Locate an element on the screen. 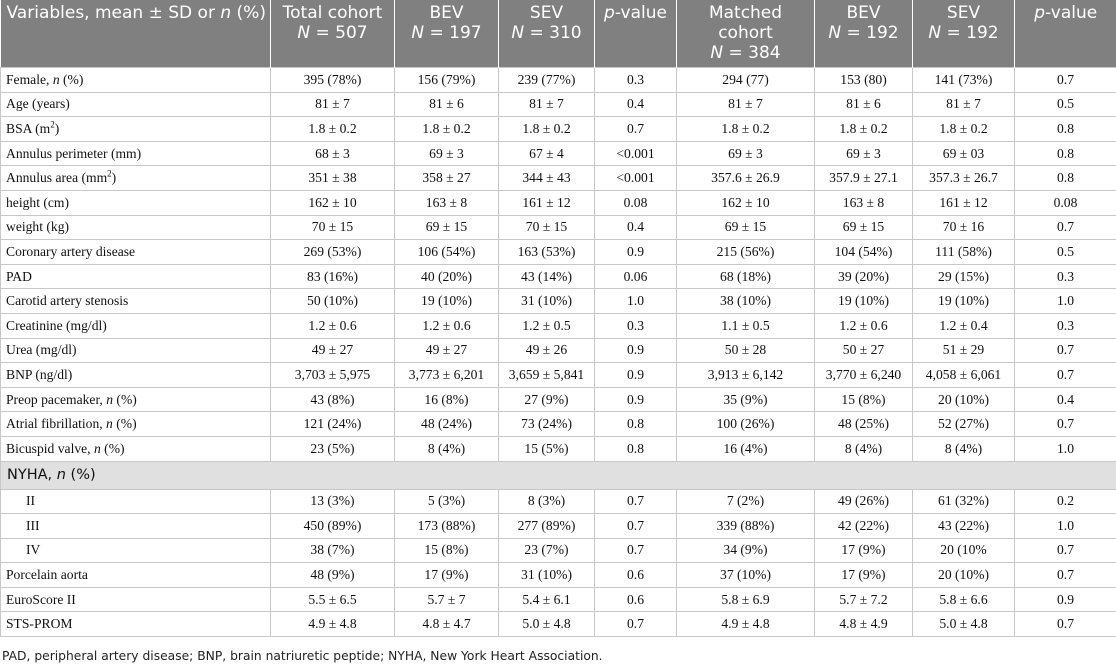 This screenshot has width=1116, height=667. table-cell: 5 (3%) is located at coordinates (446, 501).